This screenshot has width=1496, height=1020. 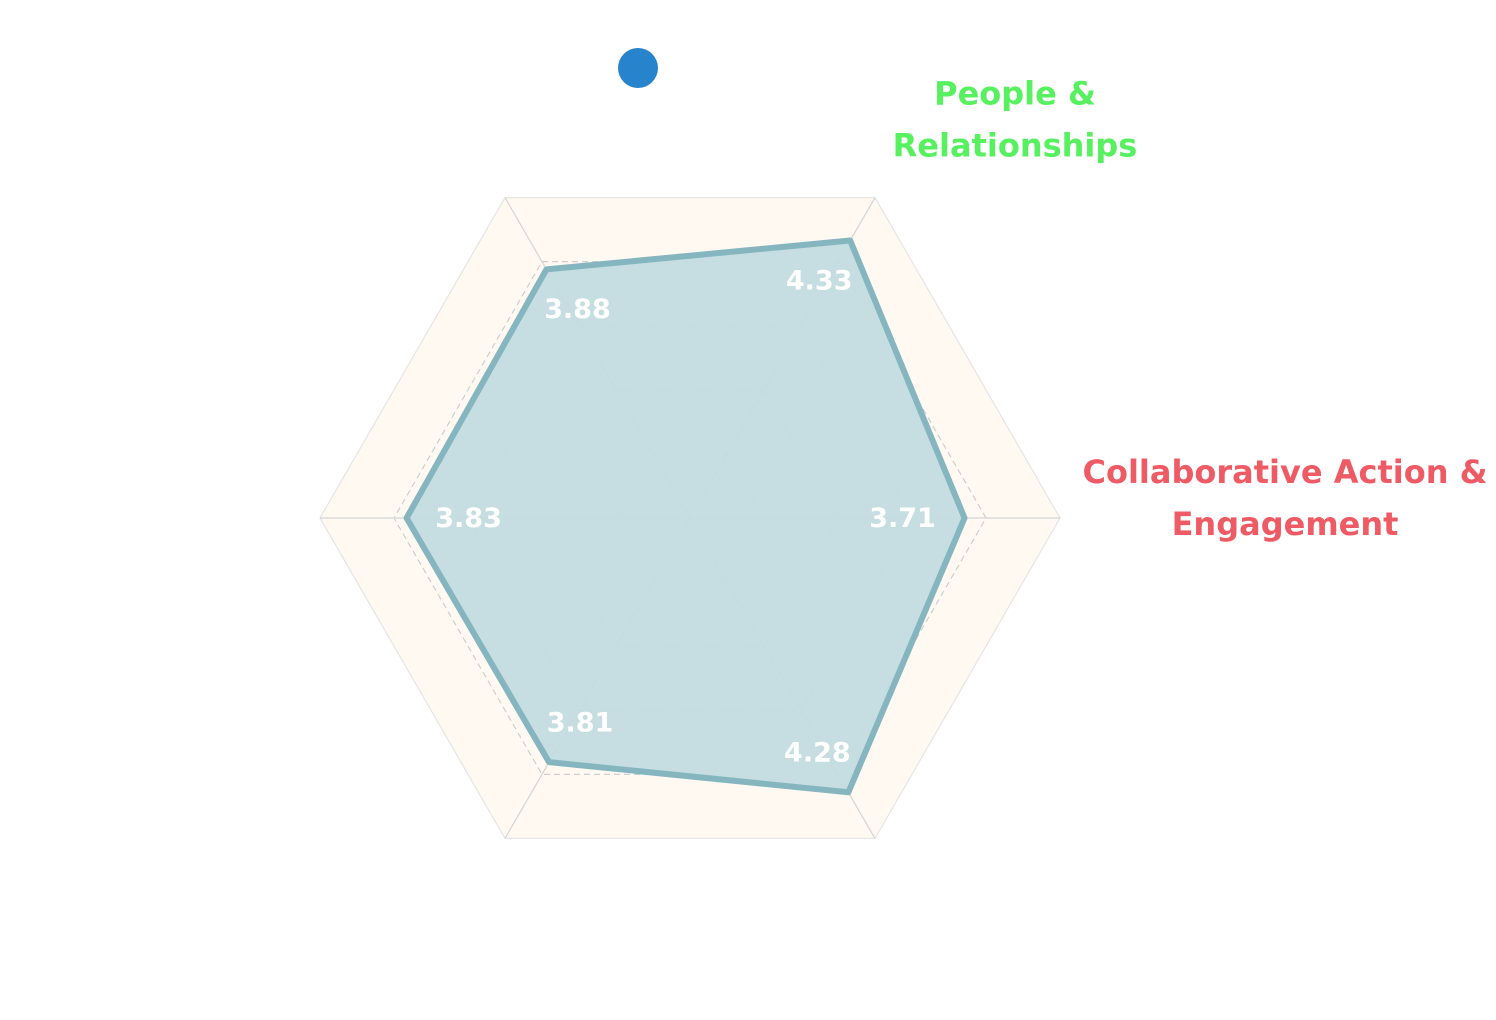 I want to click on legend, so click(x=638, y=68).